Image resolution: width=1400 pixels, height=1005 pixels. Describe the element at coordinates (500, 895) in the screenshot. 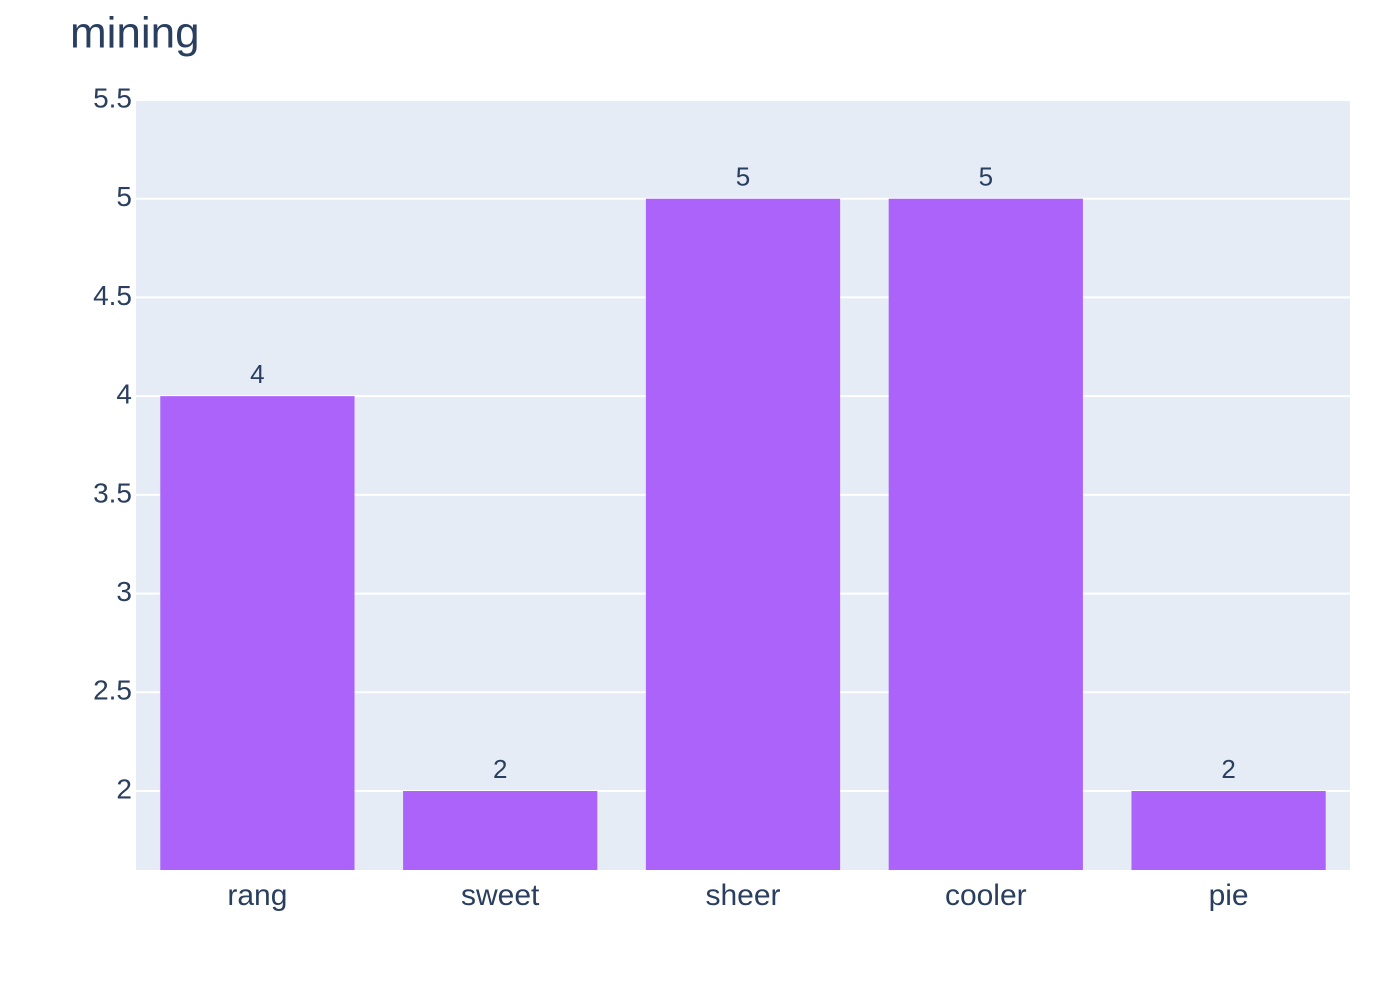

I see `x-tick-label: sweet` at that location.